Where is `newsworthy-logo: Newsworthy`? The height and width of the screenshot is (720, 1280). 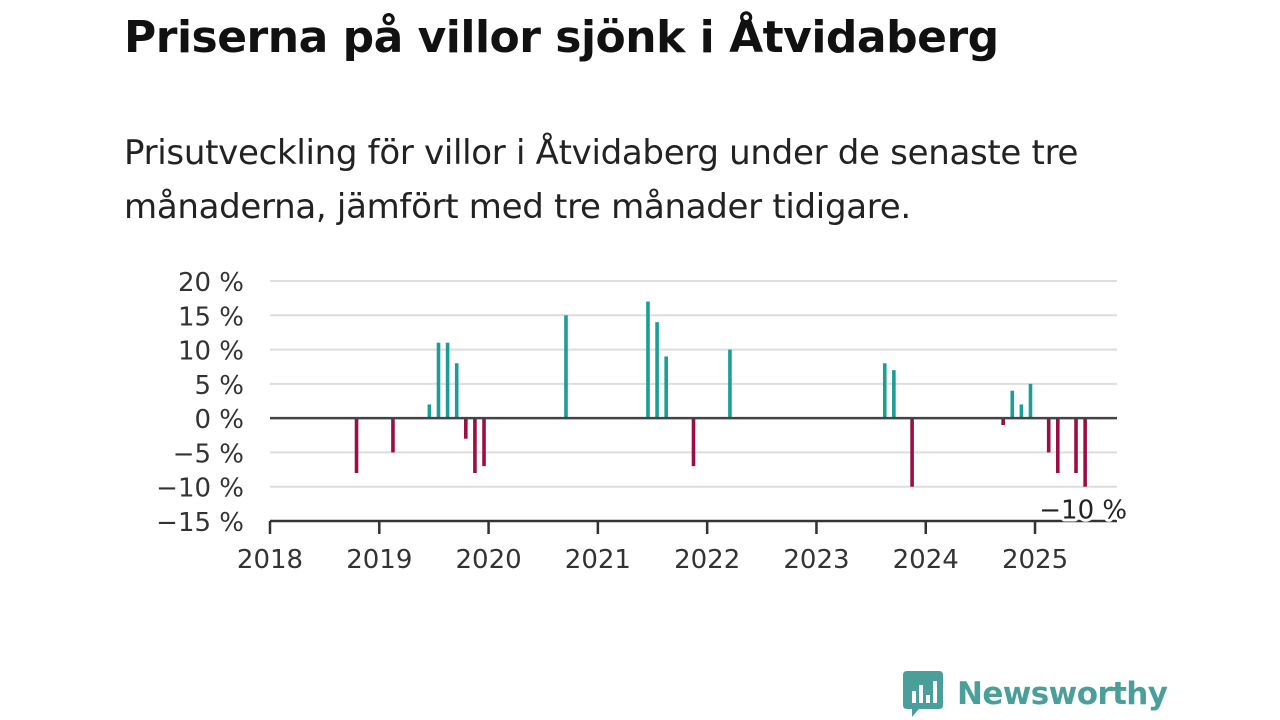
newsworthy-logo: Newsworthy is located at coordinates (1035, 694).